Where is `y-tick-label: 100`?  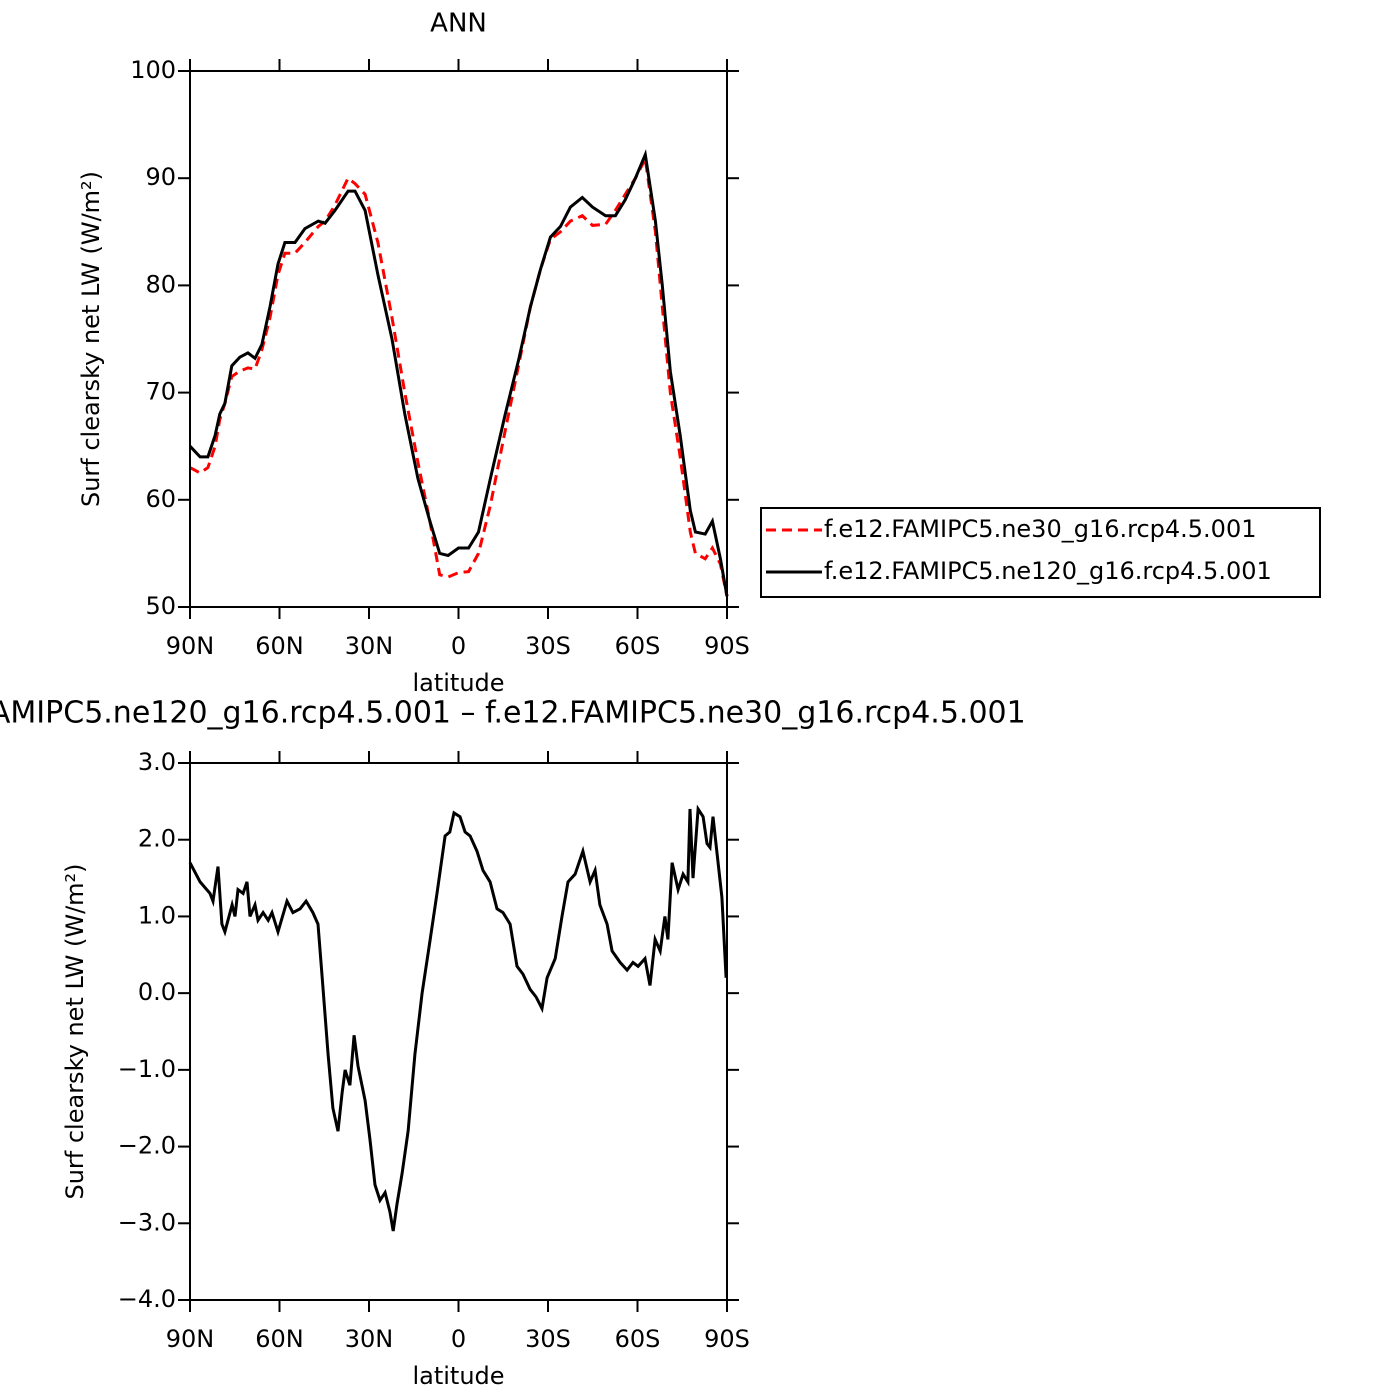 y-tick-label: 100 is located at coordinates (153, 70).